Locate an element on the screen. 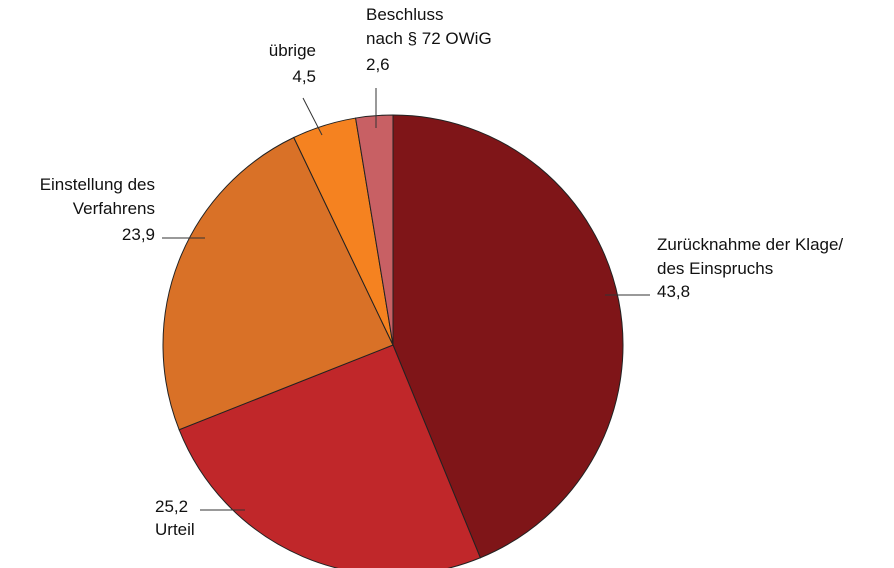 Image resolution: width=894 pixels, height=568 pixels. slice-label: Urteil is located at coordinates (175, 529).